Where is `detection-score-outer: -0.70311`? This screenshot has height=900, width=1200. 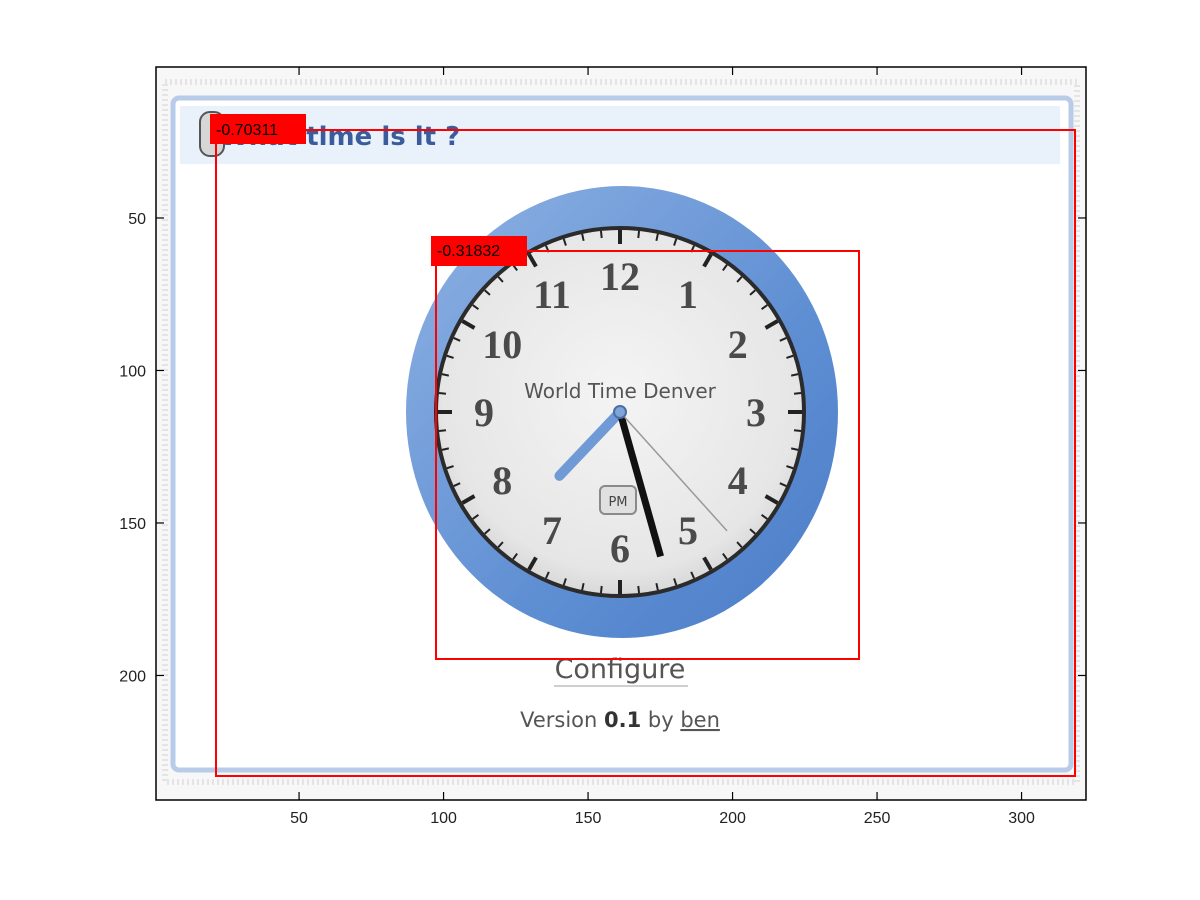 detection-score-outer: -0.70311 is located at coordinates (247, 130).